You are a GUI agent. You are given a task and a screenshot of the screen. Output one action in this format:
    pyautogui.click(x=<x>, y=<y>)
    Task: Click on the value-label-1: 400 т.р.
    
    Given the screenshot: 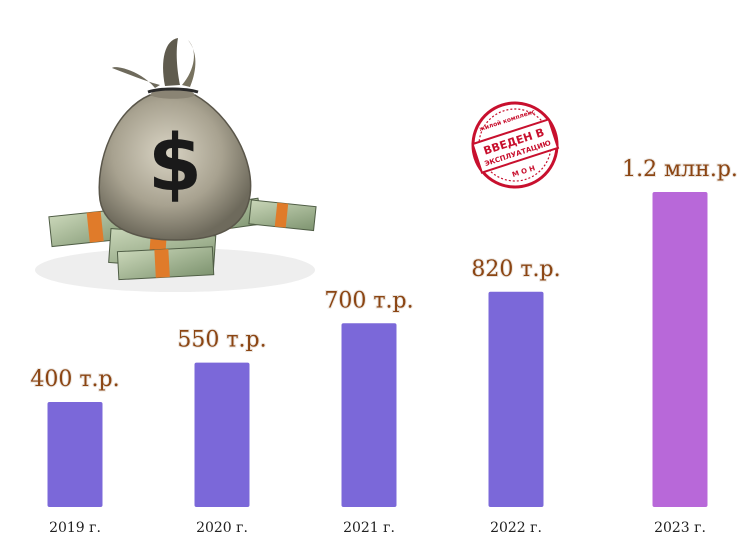 What is the action you would take?
    pyautogui.click(x=74, y=379)
    